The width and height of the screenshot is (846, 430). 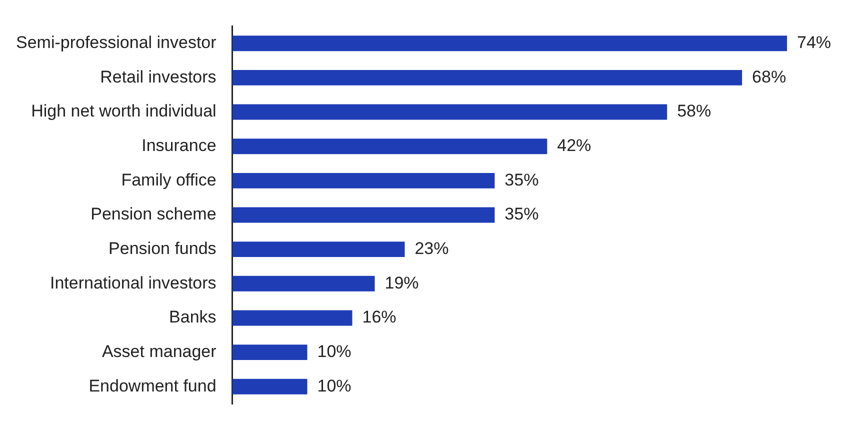 I want to click on data-label: 16%, so click(x=379, y=317).